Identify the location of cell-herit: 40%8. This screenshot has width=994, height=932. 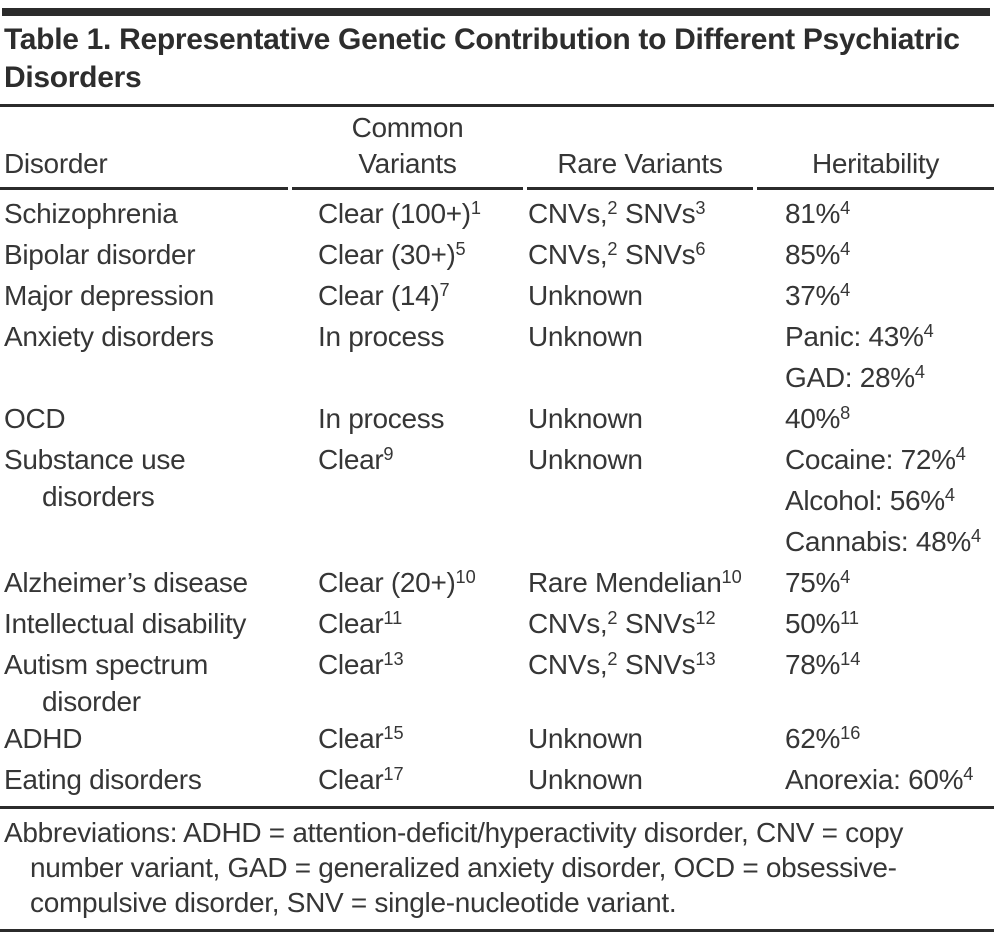
(818, 418).